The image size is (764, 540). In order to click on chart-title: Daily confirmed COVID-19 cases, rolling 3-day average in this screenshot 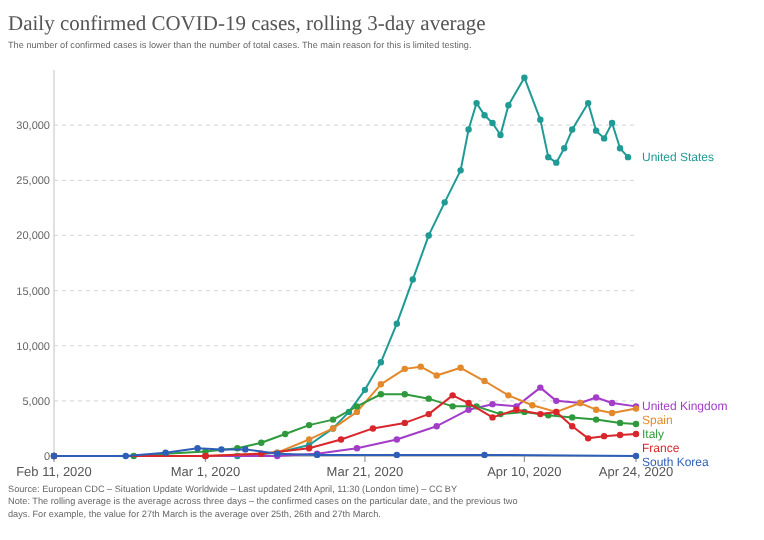, I will do `click(247, 25)`.